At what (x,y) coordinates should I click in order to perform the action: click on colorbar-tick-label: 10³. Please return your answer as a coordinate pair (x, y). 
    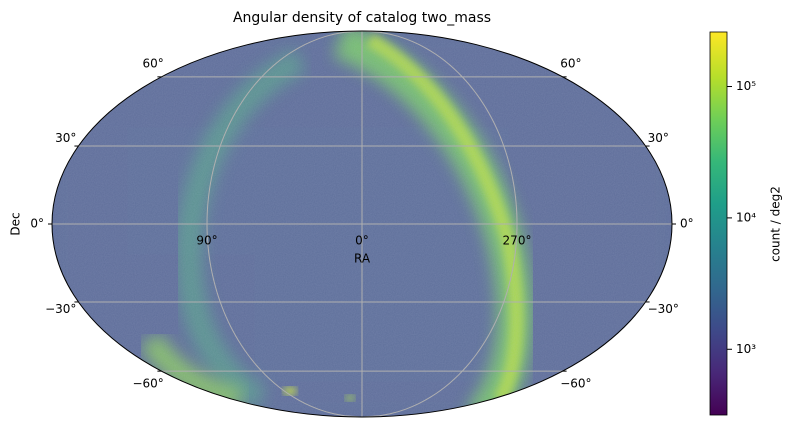
    Looking at the image, I should click on (746, 349).